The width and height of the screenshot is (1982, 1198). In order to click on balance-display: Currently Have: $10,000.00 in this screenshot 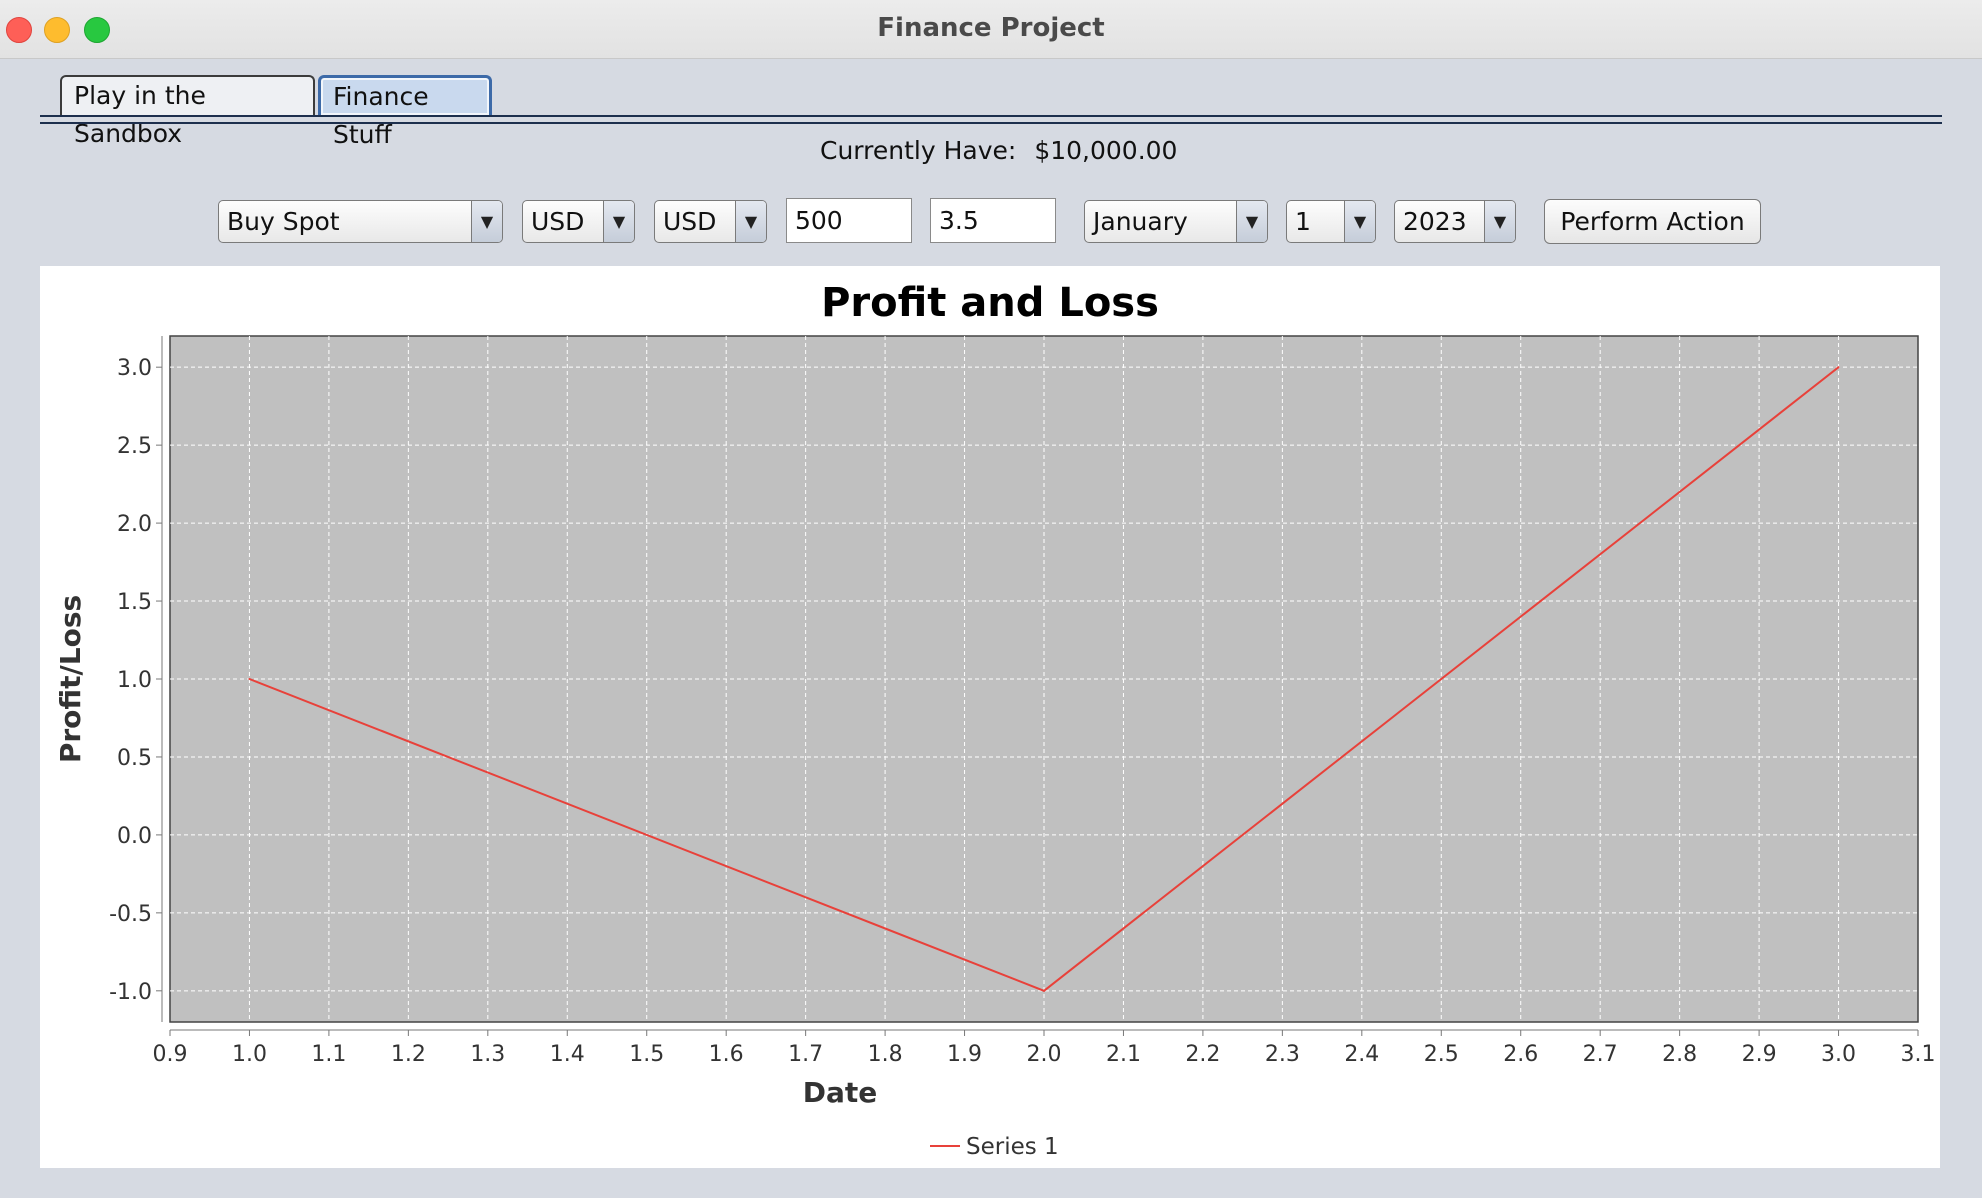, I will do `click(998, 150)`.